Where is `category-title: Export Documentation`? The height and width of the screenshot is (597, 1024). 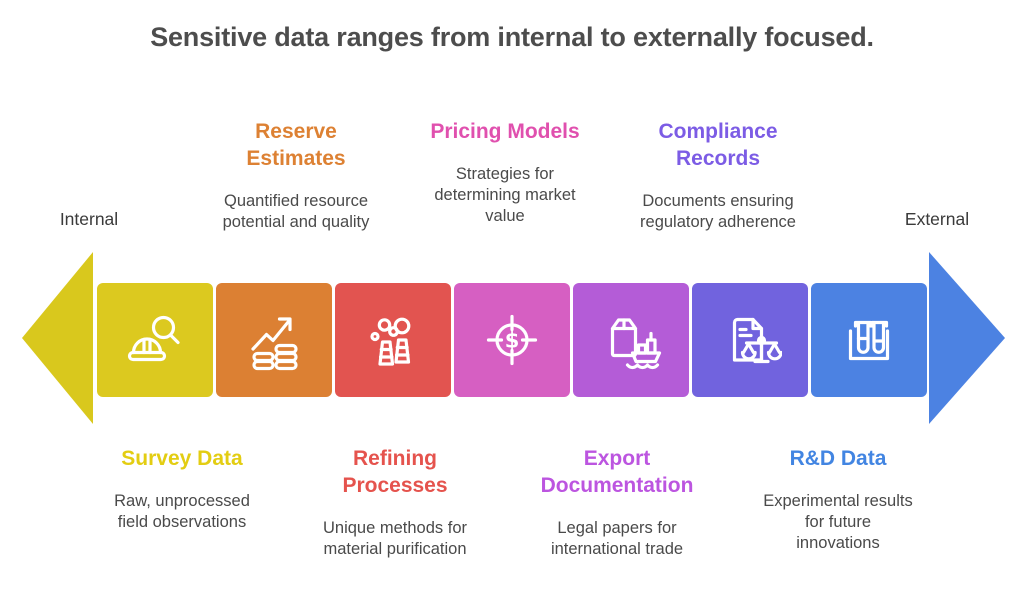 category-title: Export Documentation is located at coordinates (617, 472).